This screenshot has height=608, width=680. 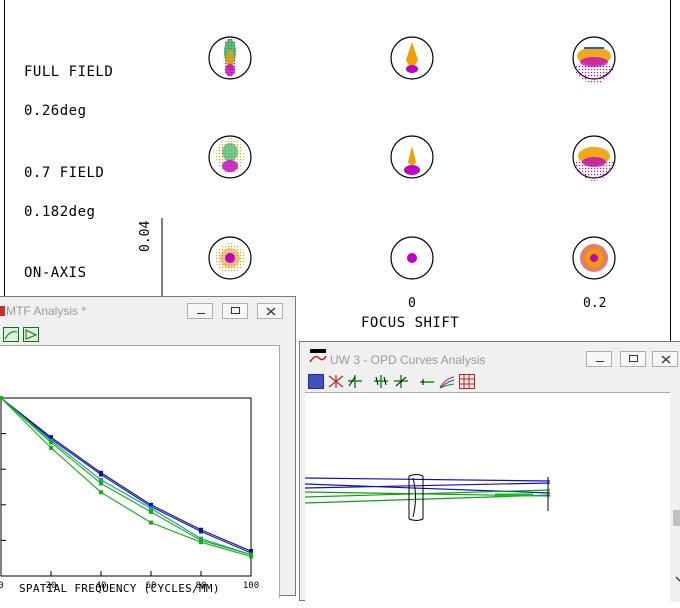 I want to click on x-tick-label: 100, so click(x=251, y=586).